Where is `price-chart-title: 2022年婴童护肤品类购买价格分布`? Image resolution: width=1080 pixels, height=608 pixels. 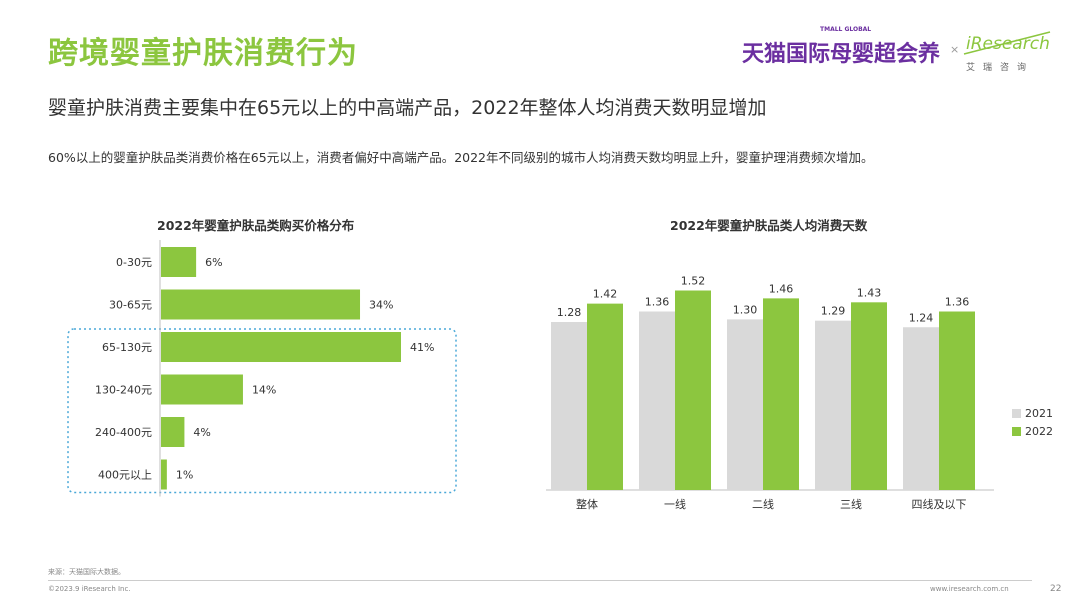
price-chart-title: 2022年婴童护肤品类购买价格分布 is located at coordinates (256, 225).